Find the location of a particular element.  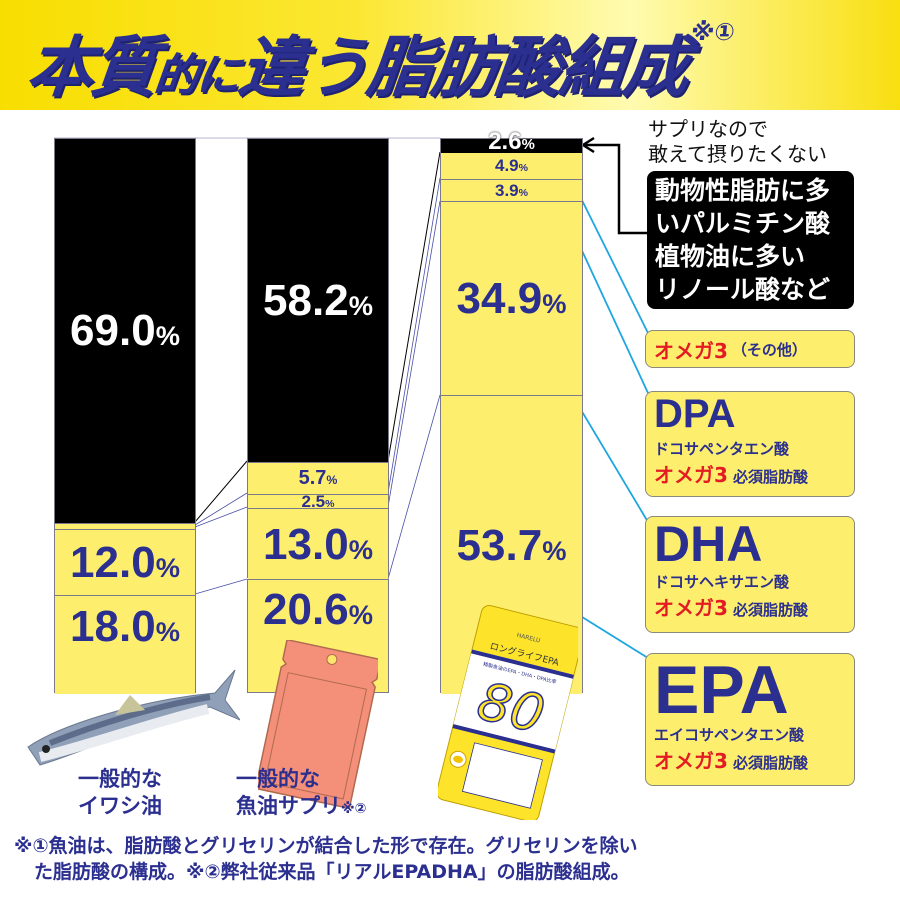

segment-dpa: 3.9% is located at coordinates (511, 190).